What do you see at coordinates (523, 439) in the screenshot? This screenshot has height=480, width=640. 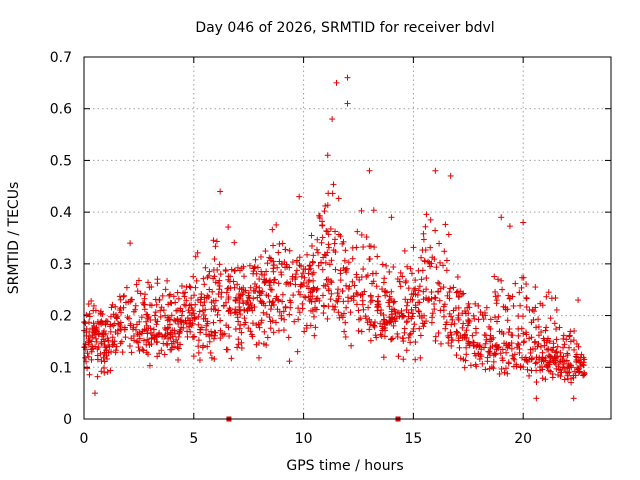 I see `x-tick-label: 20` at bounding box center [523, 439].